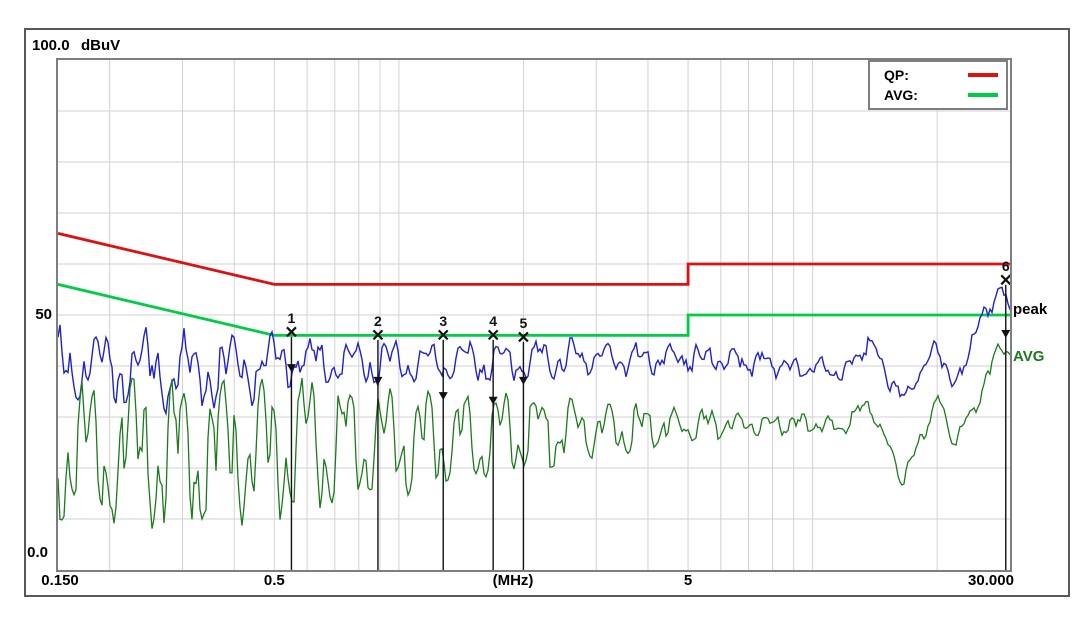 The image size is (1080, 620). What do you see at coordinates (534, 259) in the screenshot?
I see `qp-limit-line` at bounding box center [534, 259].